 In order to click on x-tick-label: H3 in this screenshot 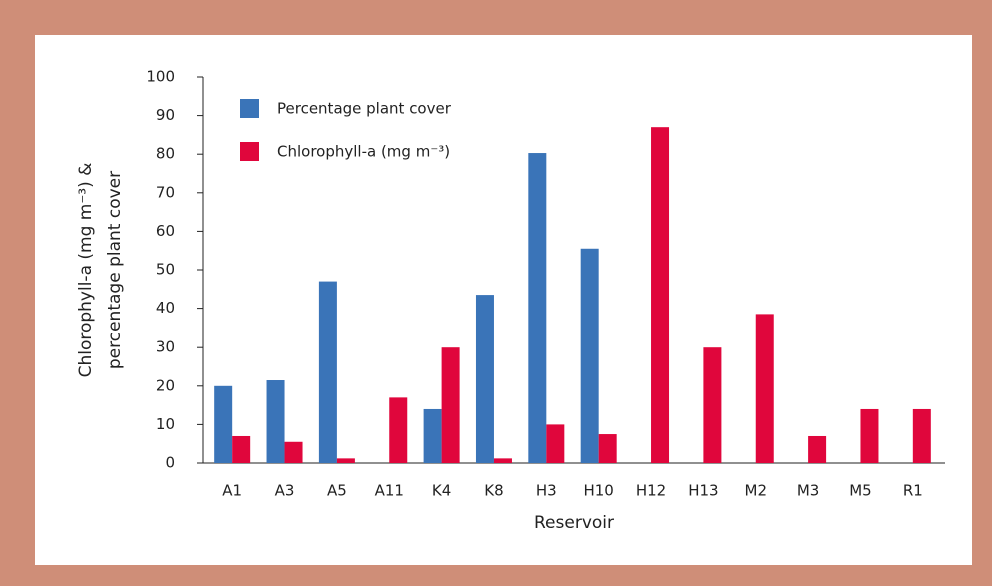, I will do `click(546, 491)`.